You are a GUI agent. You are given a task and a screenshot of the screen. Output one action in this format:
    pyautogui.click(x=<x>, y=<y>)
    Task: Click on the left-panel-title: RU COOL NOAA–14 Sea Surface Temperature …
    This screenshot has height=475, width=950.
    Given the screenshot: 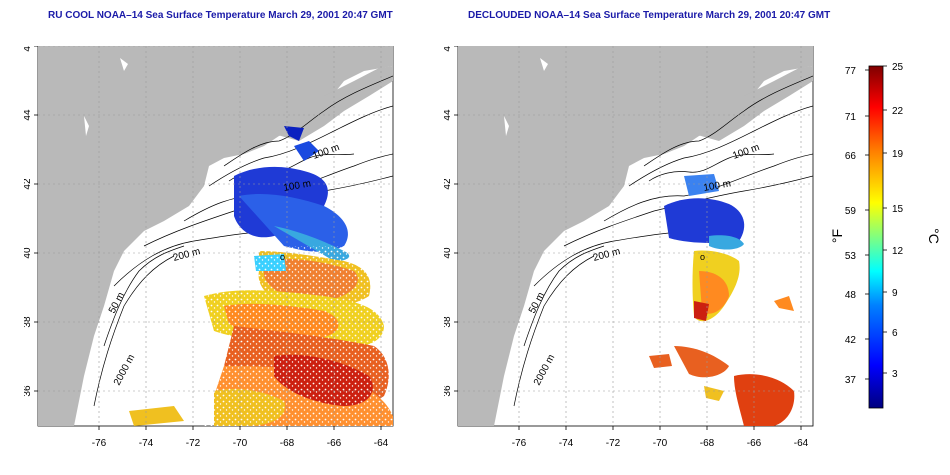 What is the action you would take?
    pyautogui.click(x=220, y=15)
    